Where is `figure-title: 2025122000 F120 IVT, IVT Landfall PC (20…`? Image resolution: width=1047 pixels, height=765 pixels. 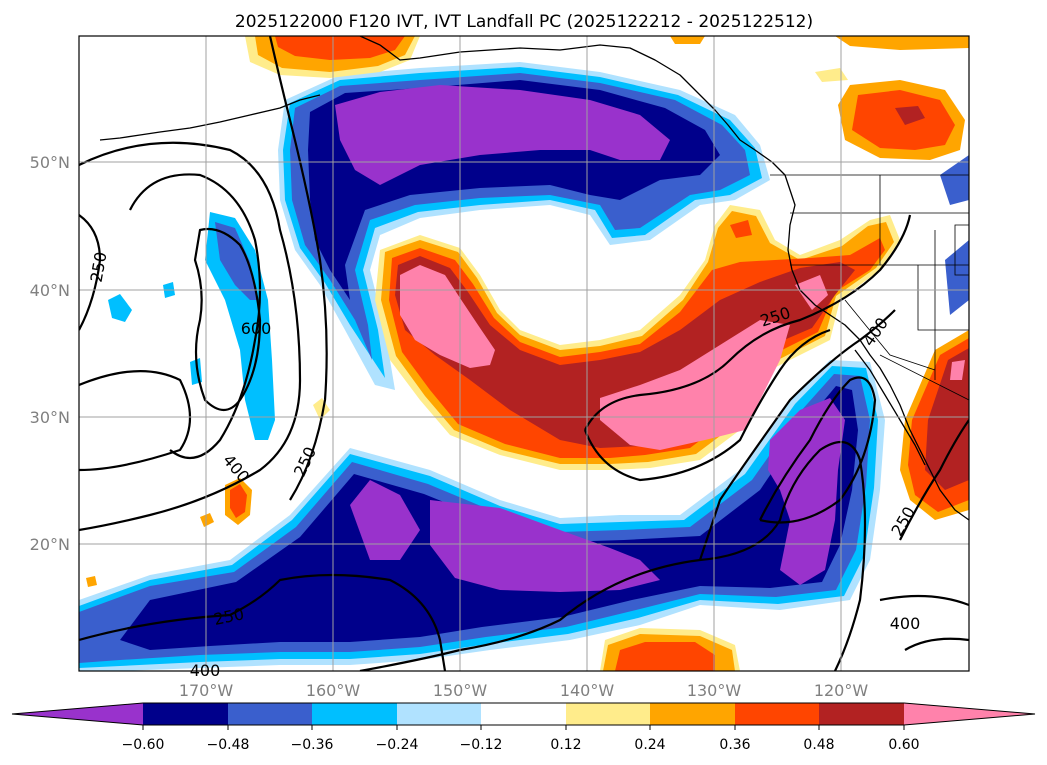
figure-title: 2025122000 F120 IVT, IVT Landfall PC (20… is located at coordinates (524, 22).